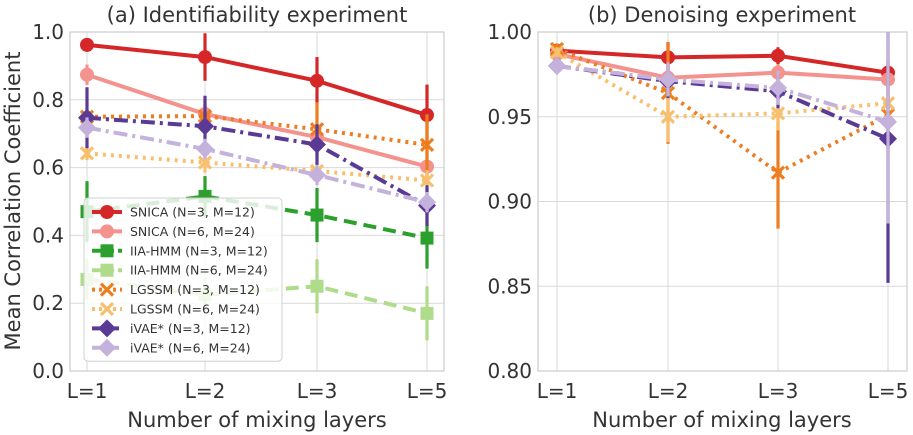 The image size is (913, 435). I want to click on y-tick-labels: 0.0 0.2 0.4 0.6 0.8 1.0, so click(48, 201).